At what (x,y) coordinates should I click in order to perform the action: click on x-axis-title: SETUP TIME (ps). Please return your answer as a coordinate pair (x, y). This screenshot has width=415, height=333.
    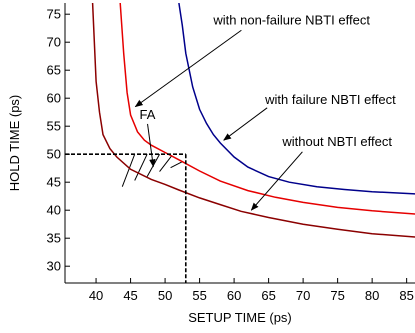
    Looking at the image, I should click on (240, 317).